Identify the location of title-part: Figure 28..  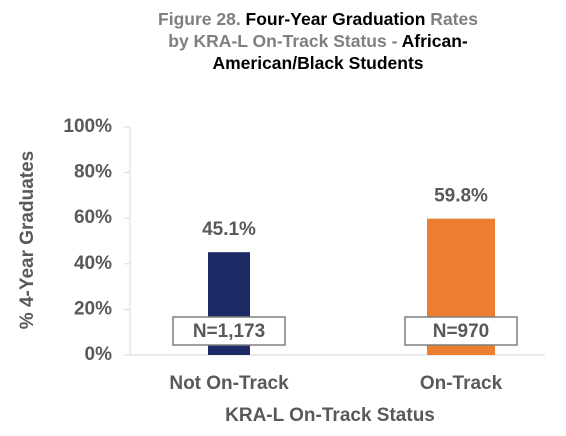
(202, 19).